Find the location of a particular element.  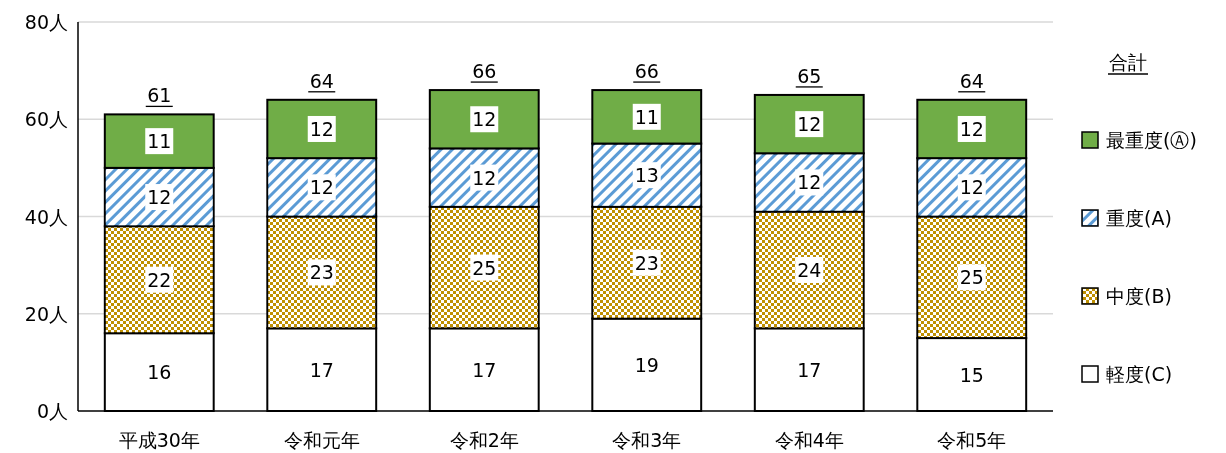

x-tick-label: 令和4年 is located at coordinates (809, 440).